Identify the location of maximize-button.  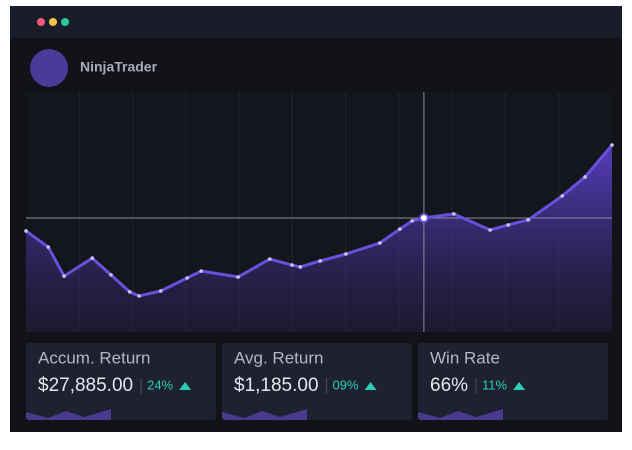
(65, 22).